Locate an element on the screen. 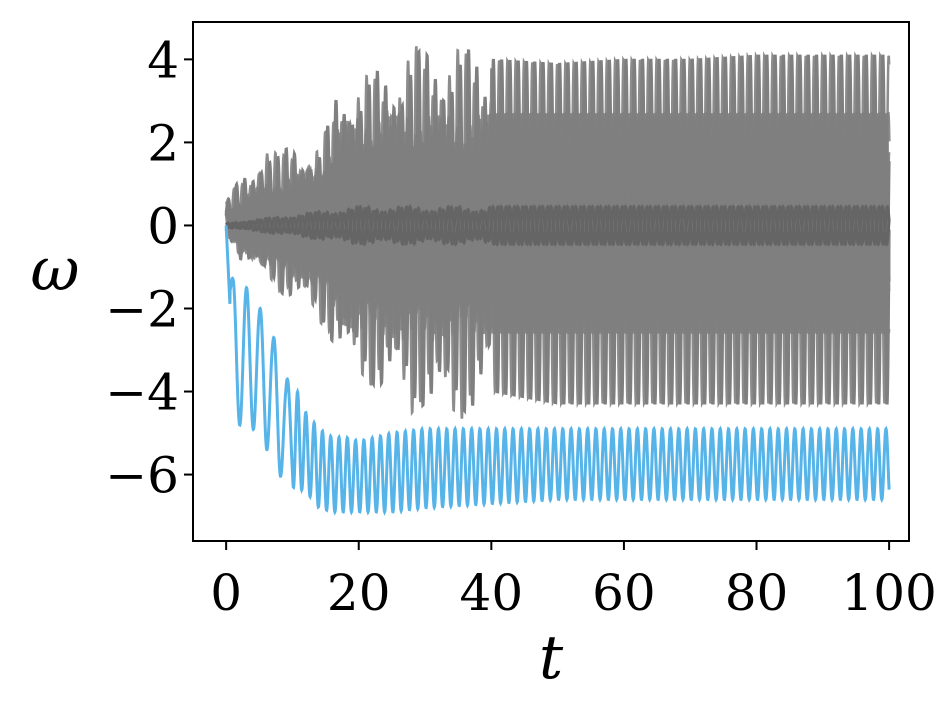 This screenshot has height=710, width=946. gray-series-line is located at coordinates (557, 225).